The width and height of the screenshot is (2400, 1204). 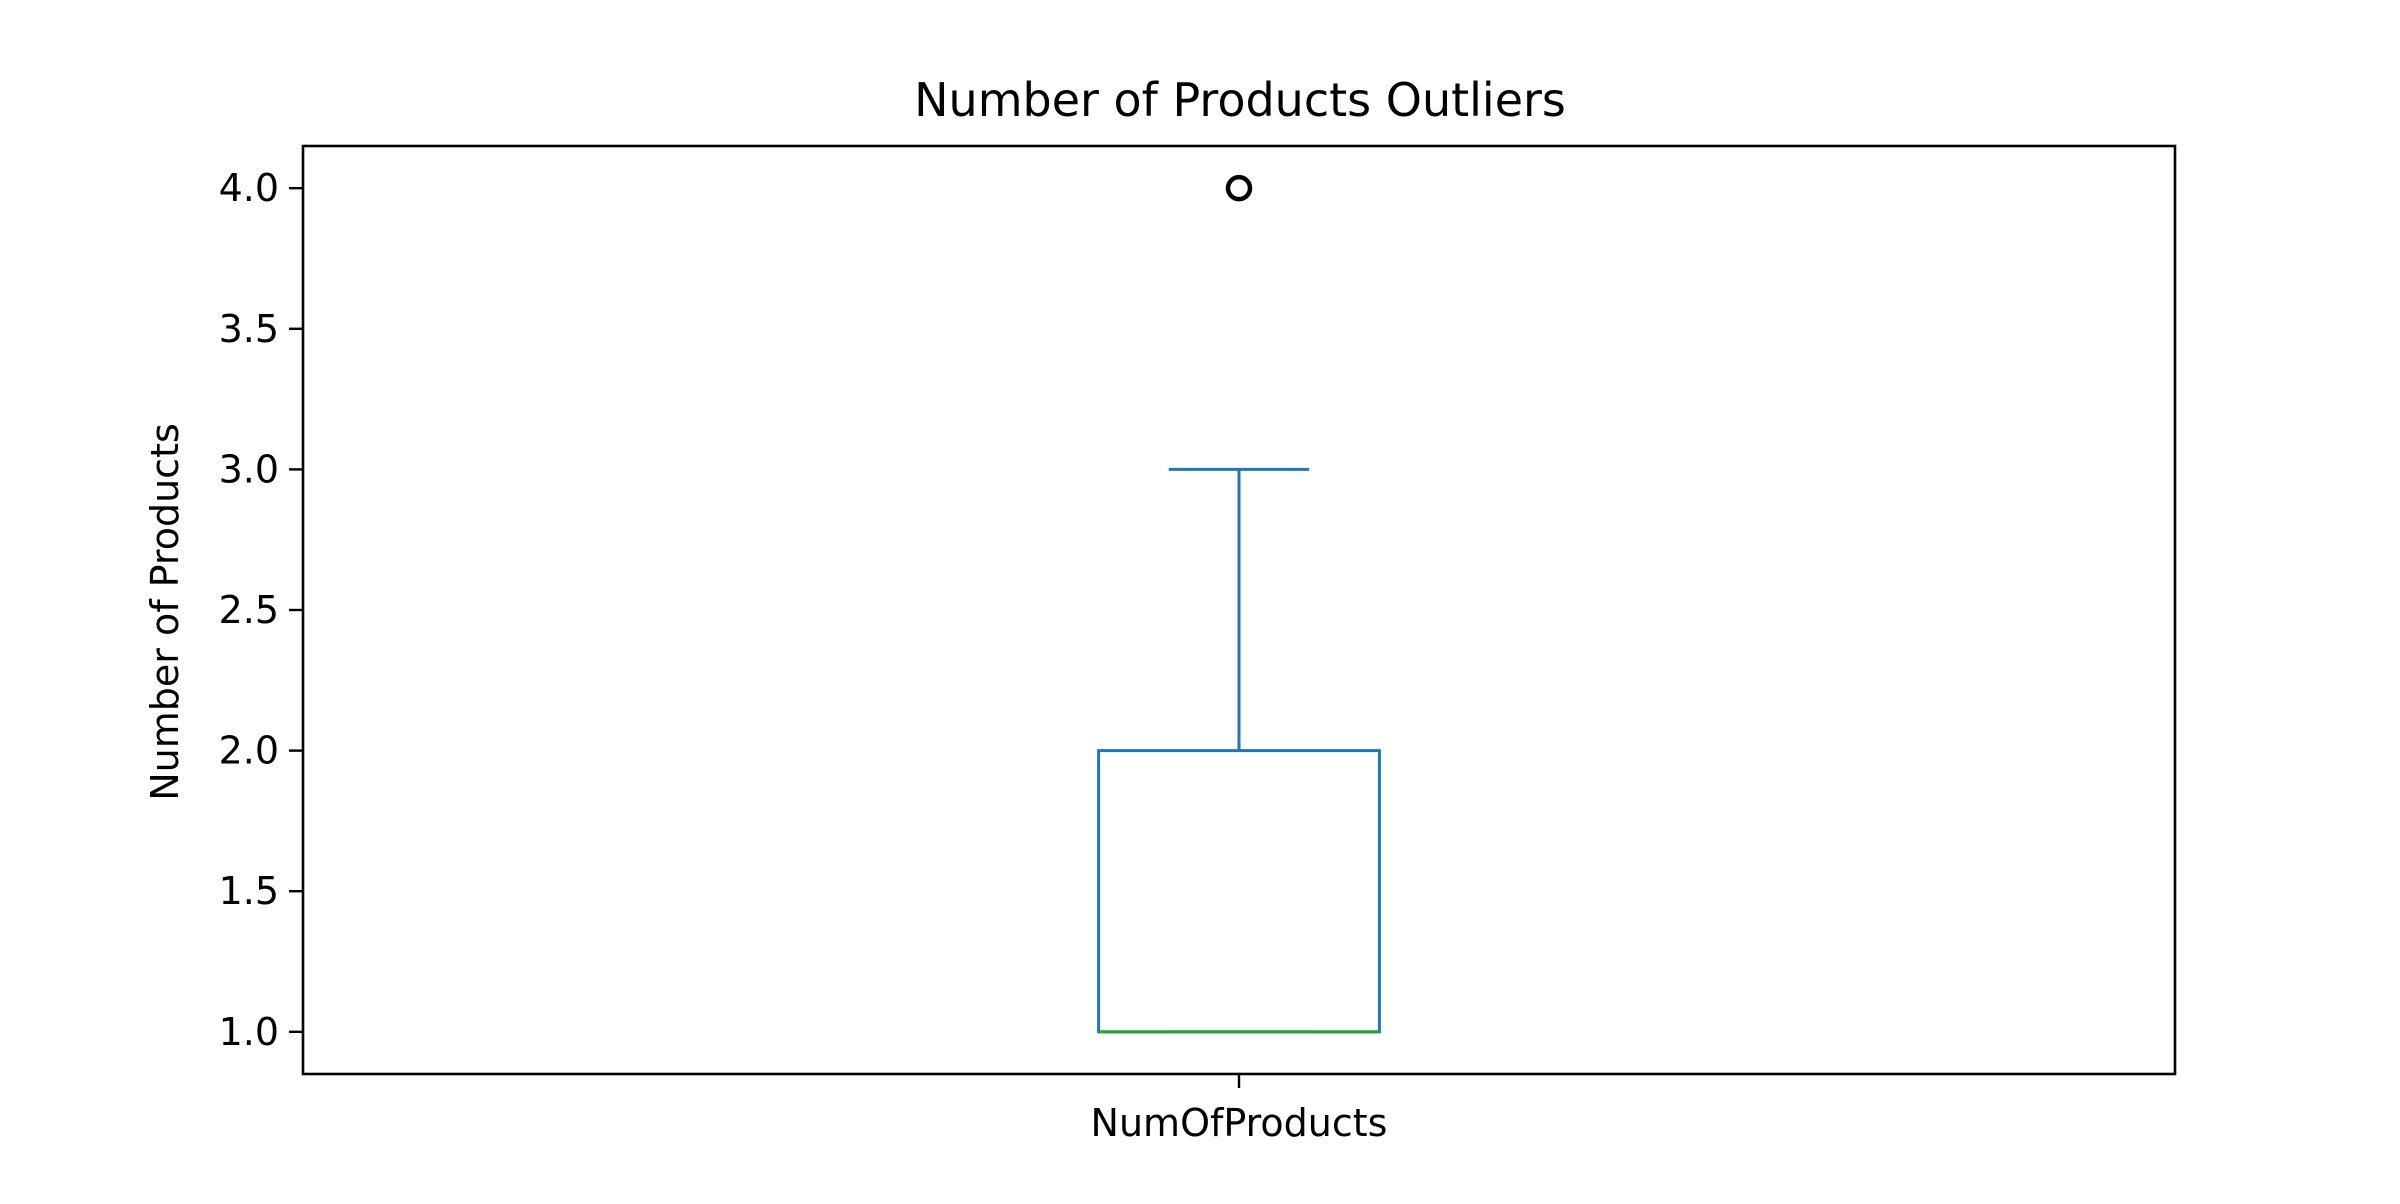 What do you see at coordinates (1239, 891) in the screenshot?
I see `box-iqr` at bounding box center [1239, 891].